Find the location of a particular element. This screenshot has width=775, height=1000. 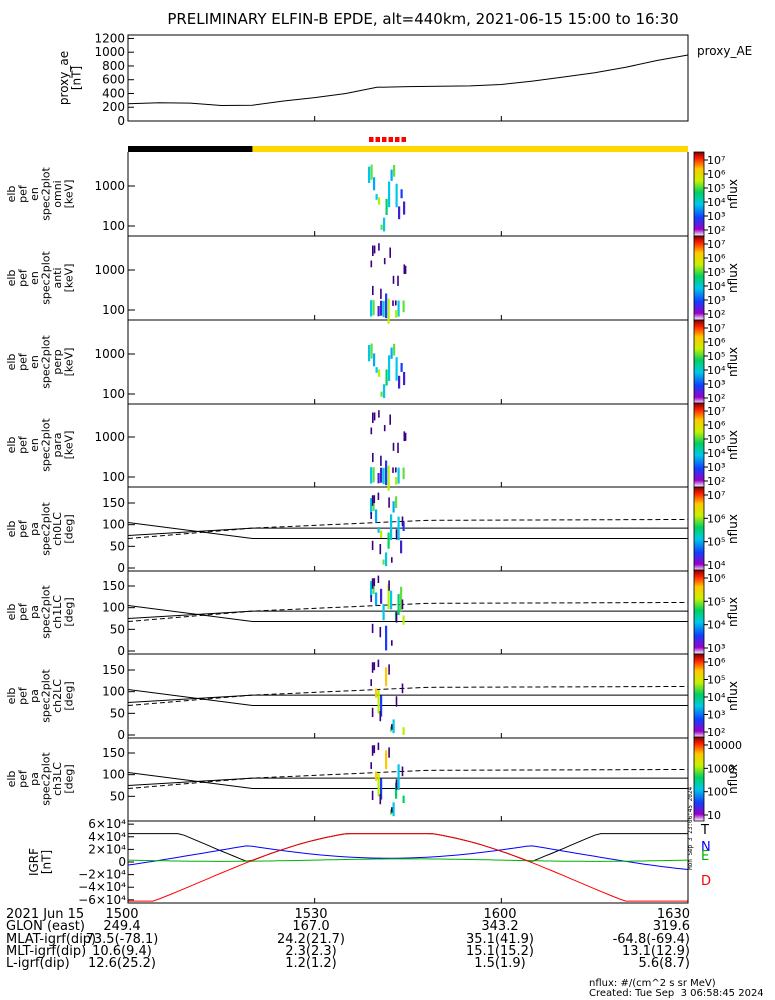

igrf-ytick-label: 2×10⁴ is located at coordinates (107, 849).